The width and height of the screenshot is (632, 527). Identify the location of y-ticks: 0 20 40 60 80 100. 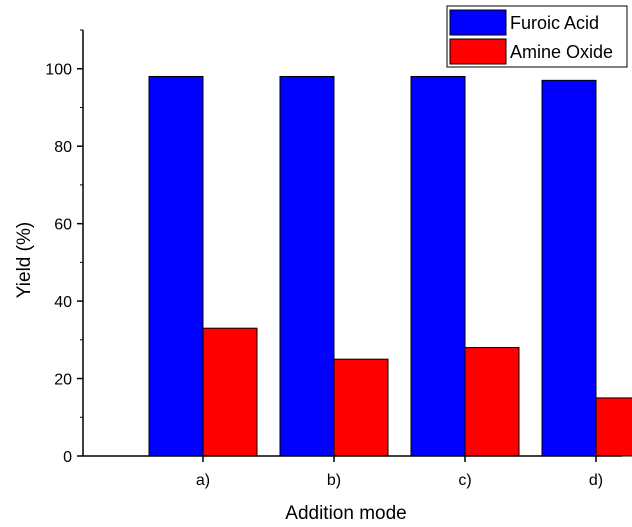
(64, 247).